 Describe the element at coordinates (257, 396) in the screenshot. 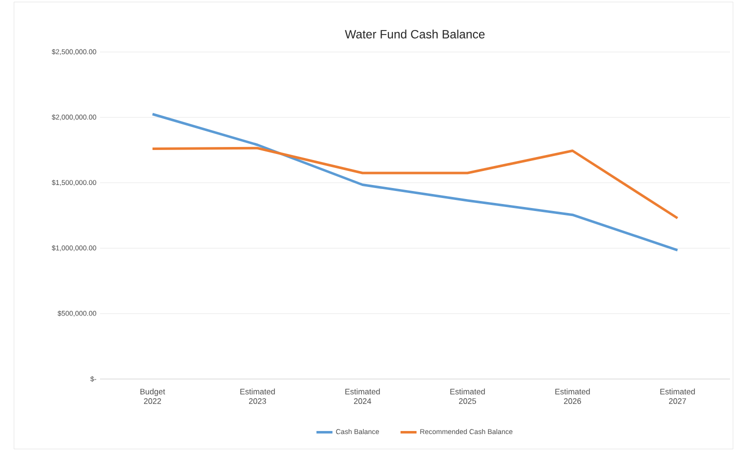

I see `x-tick-label: Estimated 2023` at that location.